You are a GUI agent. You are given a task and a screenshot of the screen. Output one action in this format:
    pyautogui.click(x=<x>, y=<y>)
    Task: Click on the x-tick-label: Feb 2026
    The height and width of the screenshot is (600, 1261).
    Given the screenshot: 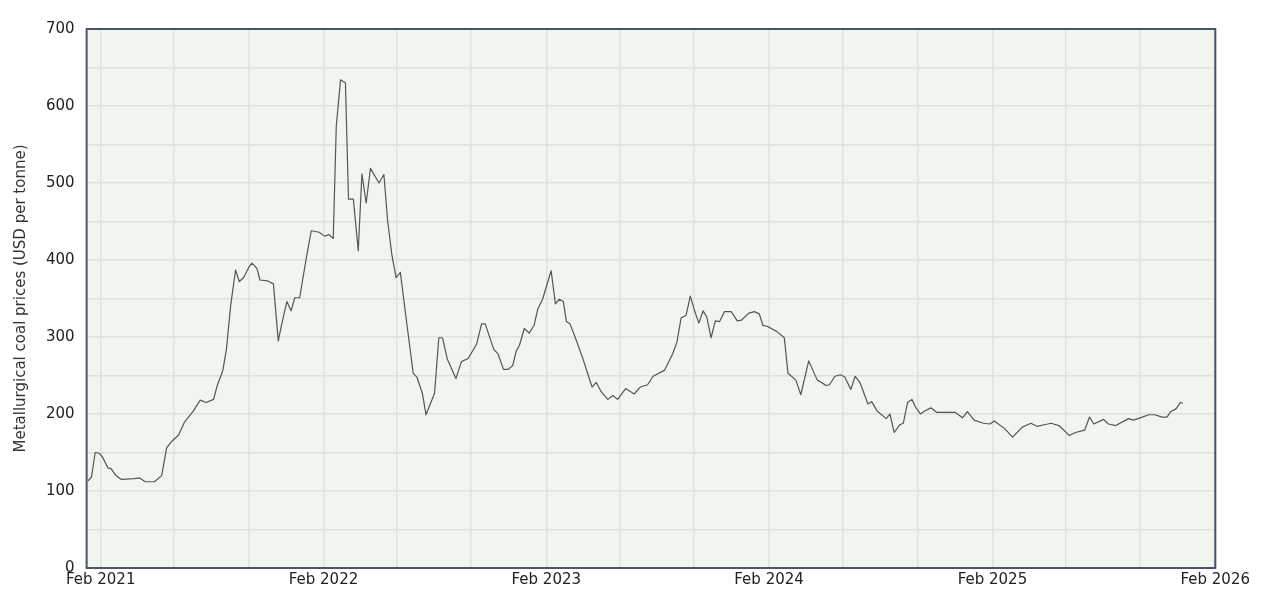 What is the action you would take?
    pyautogui.click(x=1215, y=578)
    